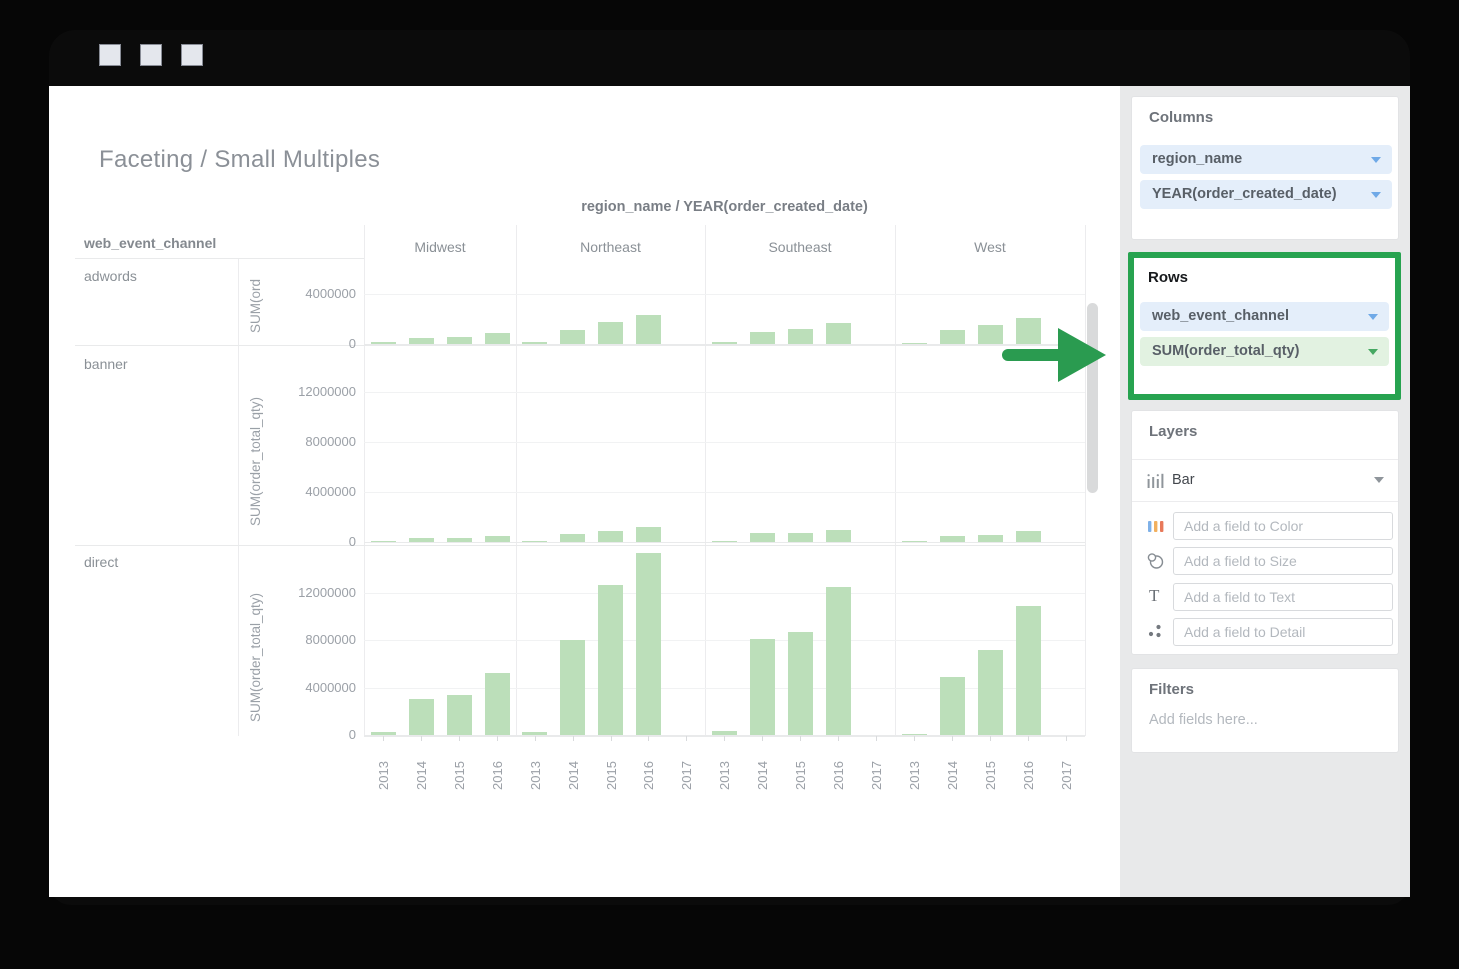 The height and width of the screenshot is (969, 1459). What do you see at coordinates (1283, 597) in the screenshot?
I see `add-field-to-text-input` at bounding box center [1283, 597].